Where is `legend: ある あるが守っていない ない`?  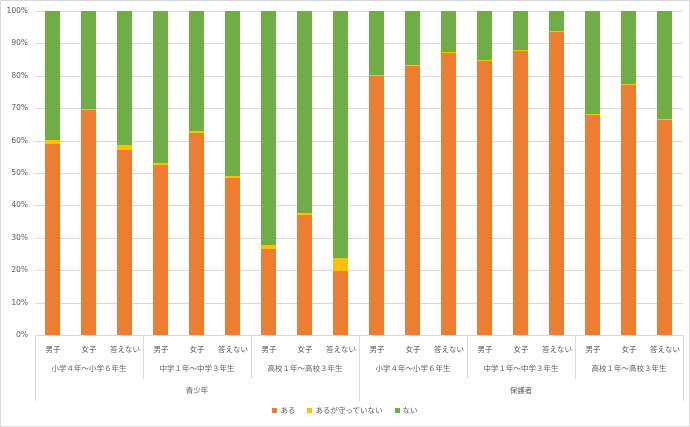
legend: ある あるが守っていない ない is located at coordinates (345, 410).